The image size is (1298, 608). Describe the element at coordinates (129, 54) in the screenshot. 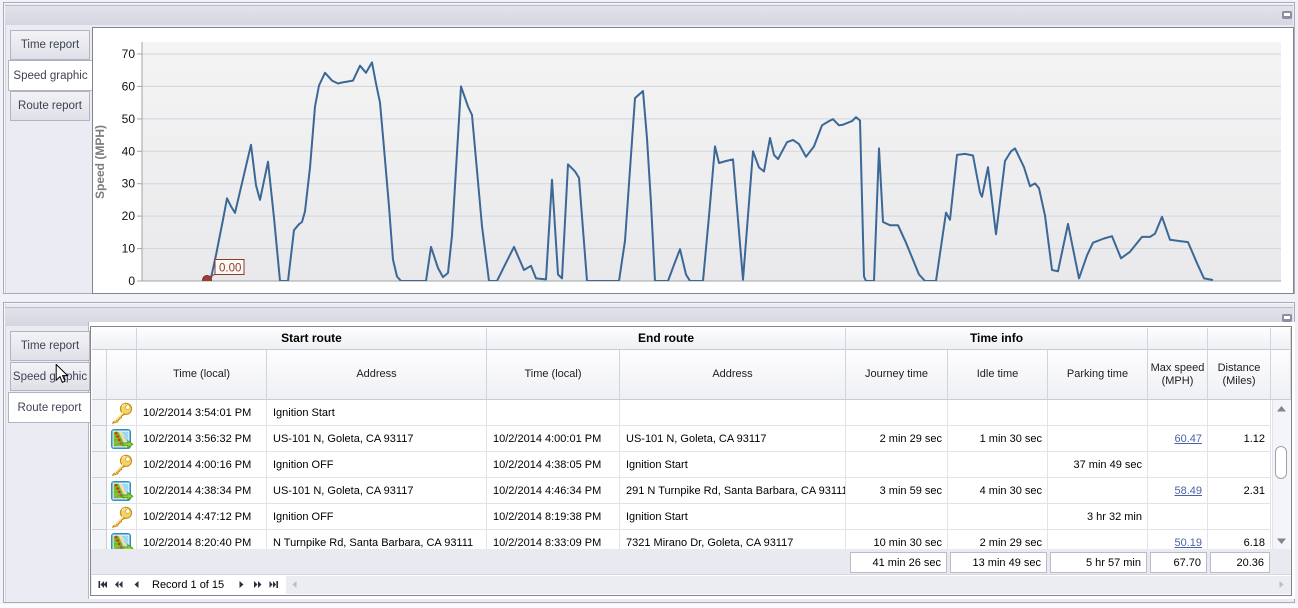

I see `svg-text: 70` at that location.